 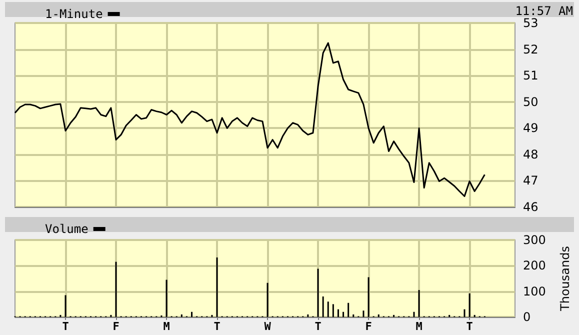 I want to click on y-tick-label: 200, so click(x=534, y=265).